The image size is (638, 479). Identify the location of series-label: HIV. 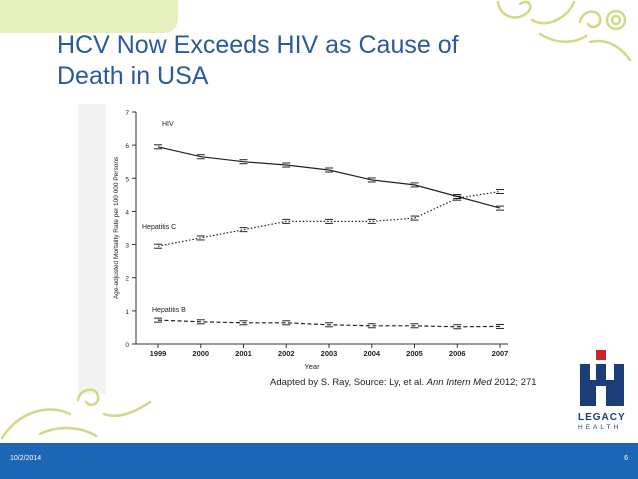
(168, 124).